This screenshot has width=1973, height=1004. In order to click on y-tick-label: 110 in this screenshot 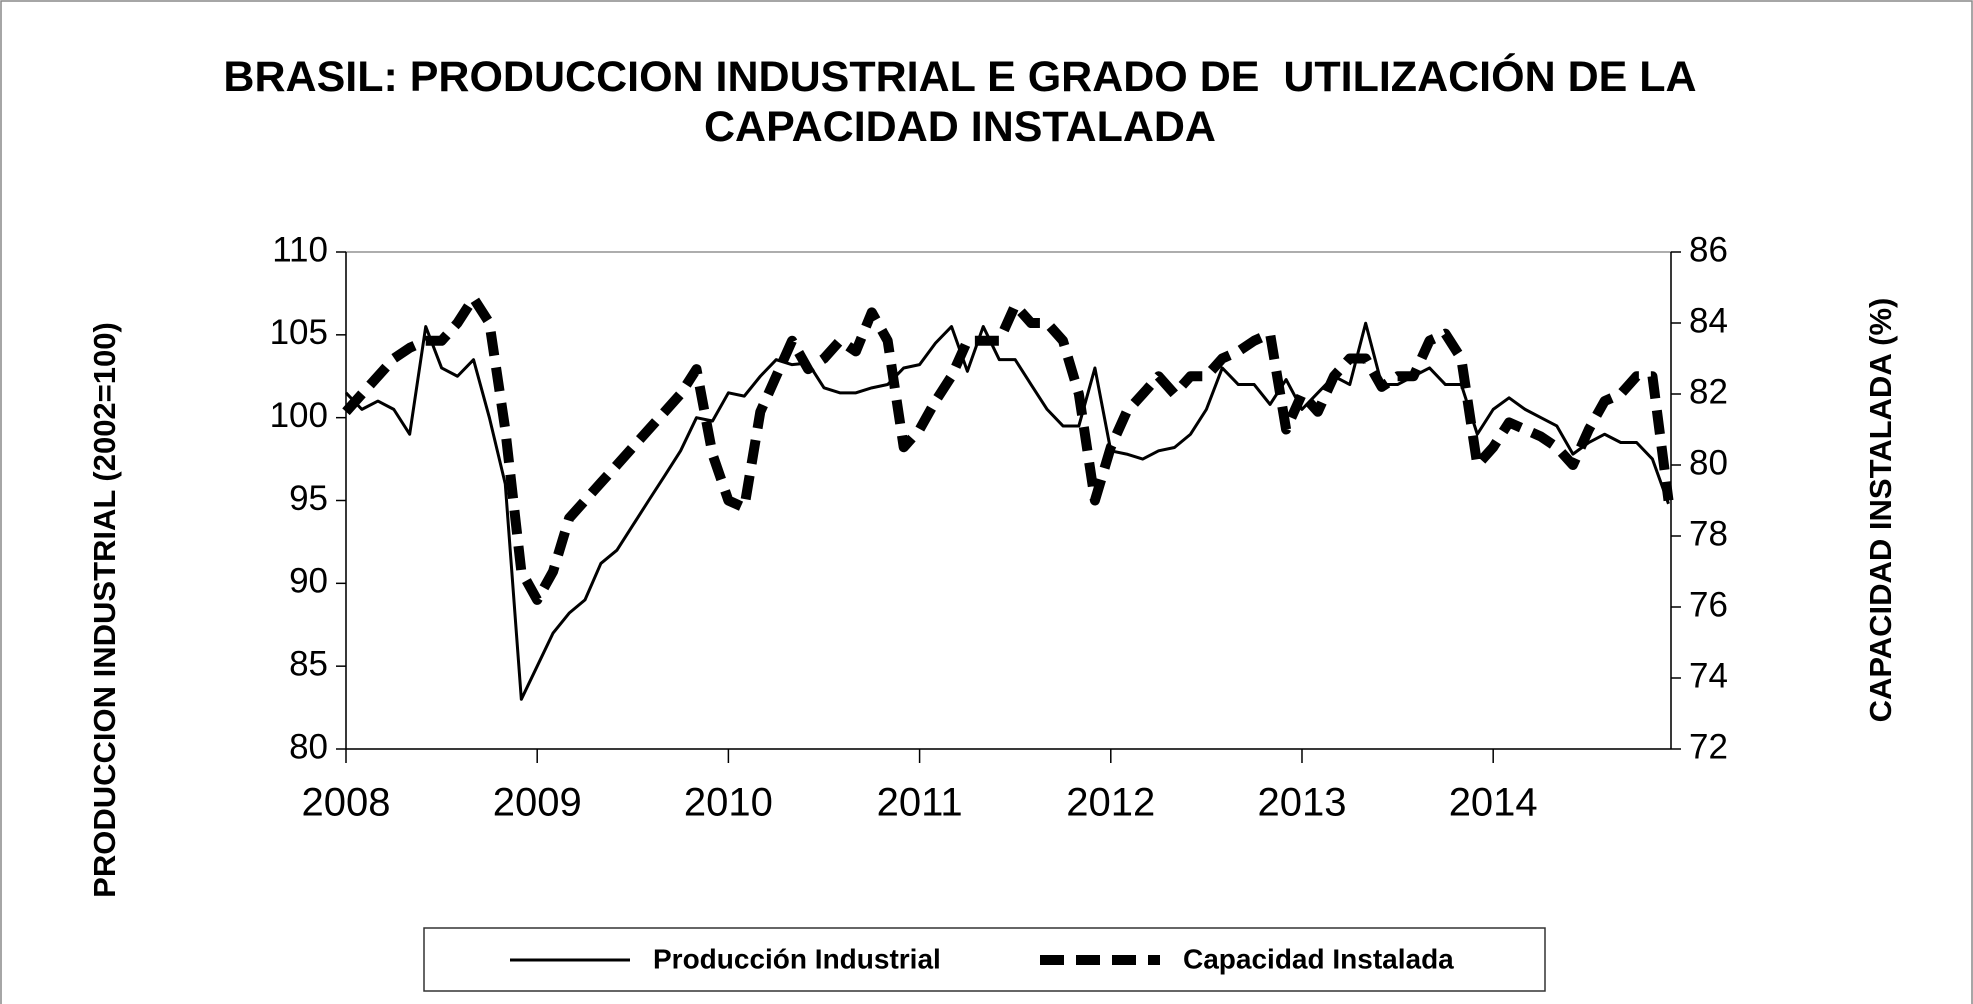, I will do `click(300, 249)`.